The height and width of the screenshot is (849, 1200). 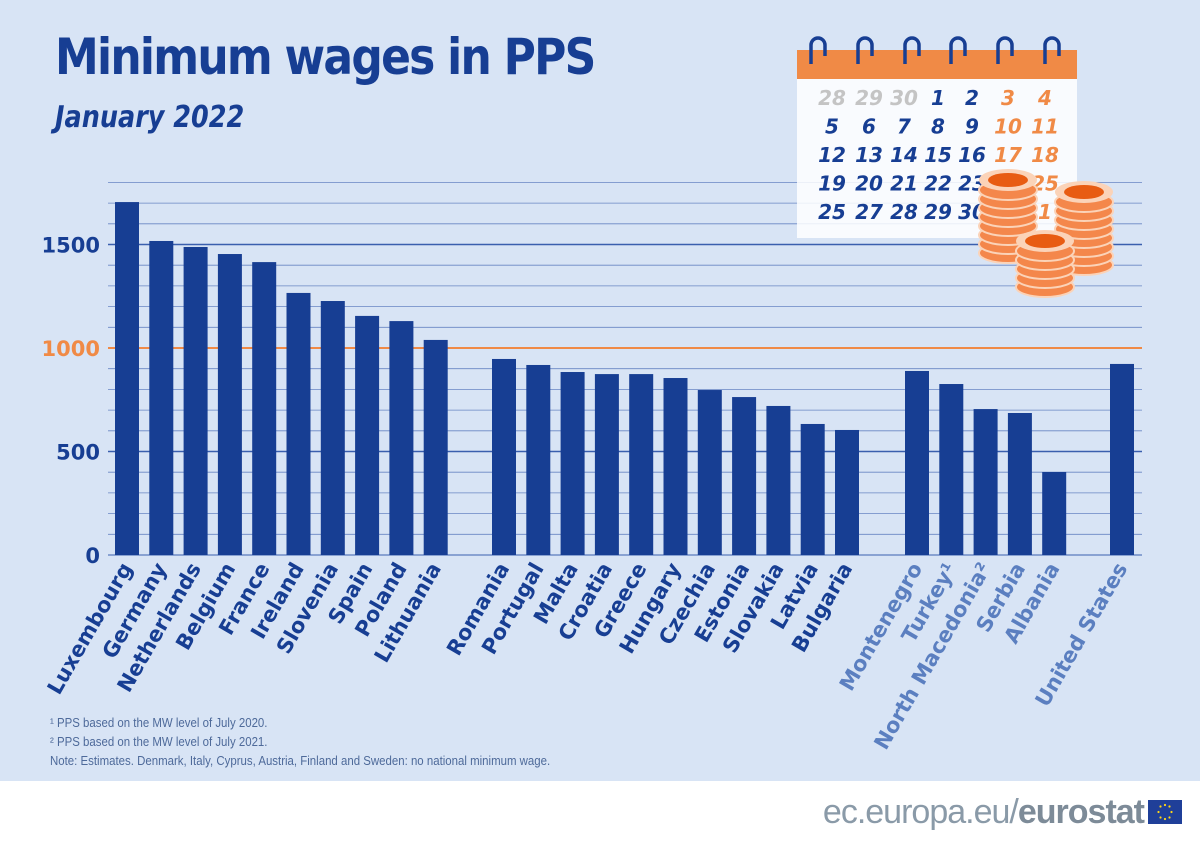 What do you see at coordinates (435, 447) in the screenshot?
I see `bar-lithuania` at bounding box center [435, 447].